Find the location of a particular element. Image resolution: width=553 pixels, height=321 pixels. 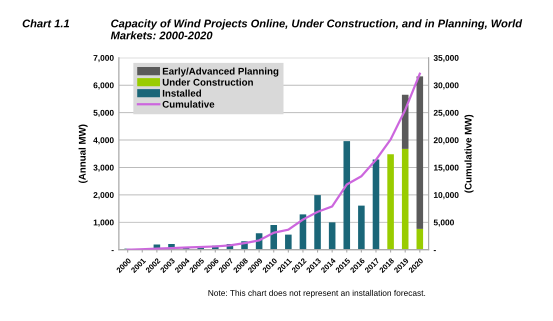

y2-tick-label: 10,000 is located at coordinates (446, 196).